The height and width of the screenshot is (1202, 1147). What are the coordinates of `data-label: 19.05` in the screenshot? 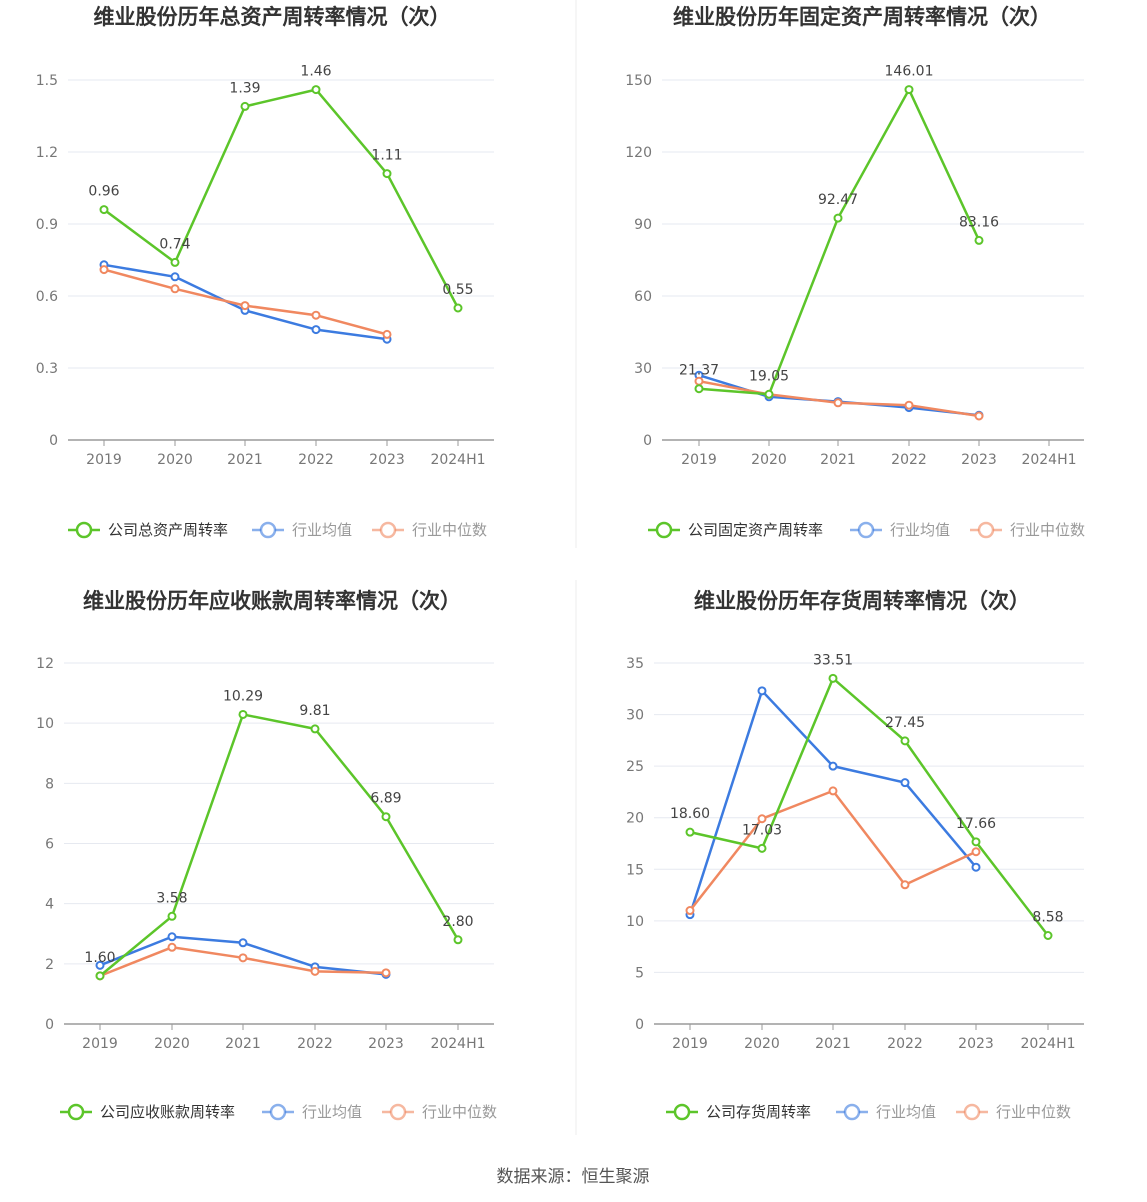 It's located at (769, 376).